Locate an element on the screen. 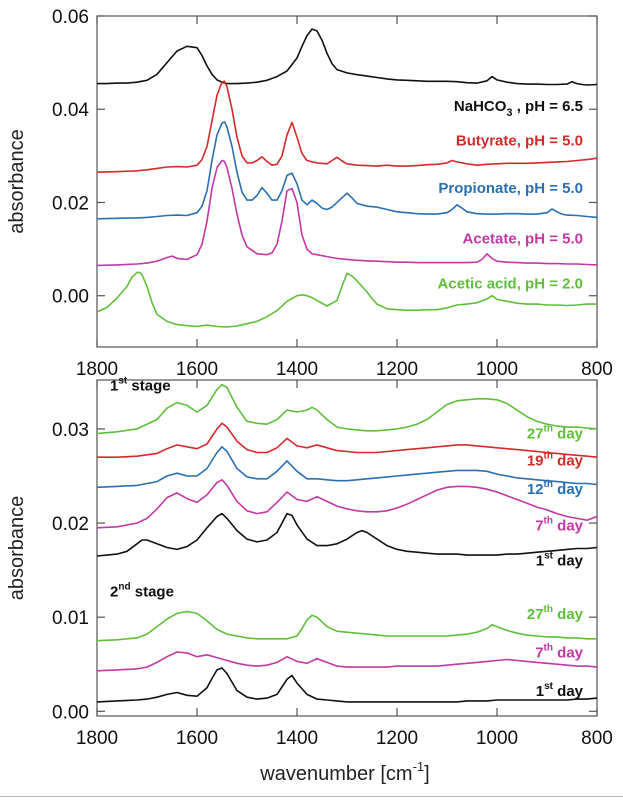 The height and width of the screenshot is (800, 623). series-label-day-3: 7th day is located at coordinates (559, 525).